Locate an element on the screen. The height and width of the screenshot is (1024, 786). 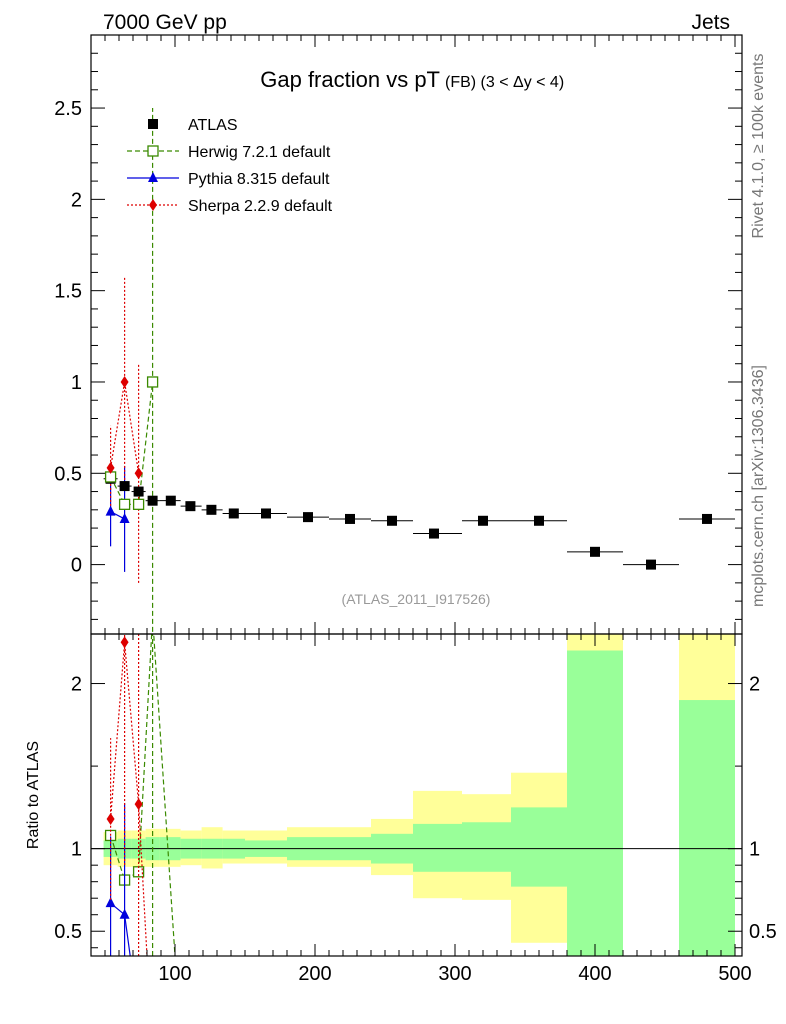
main-y-tick-label: 0.5 is located at coordinates (68, 474).